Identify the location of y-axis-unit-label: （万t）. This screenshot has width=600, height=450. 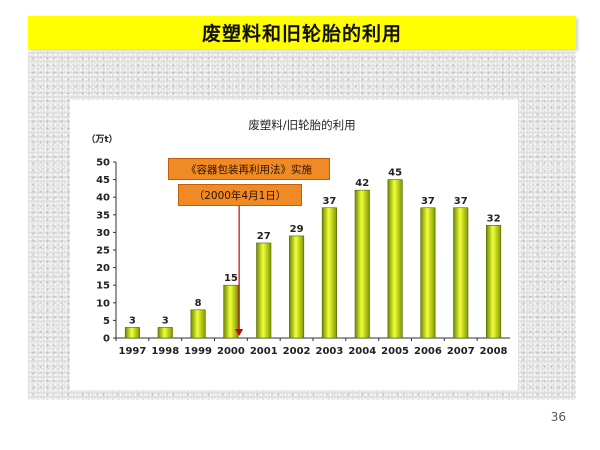
(101, 139).